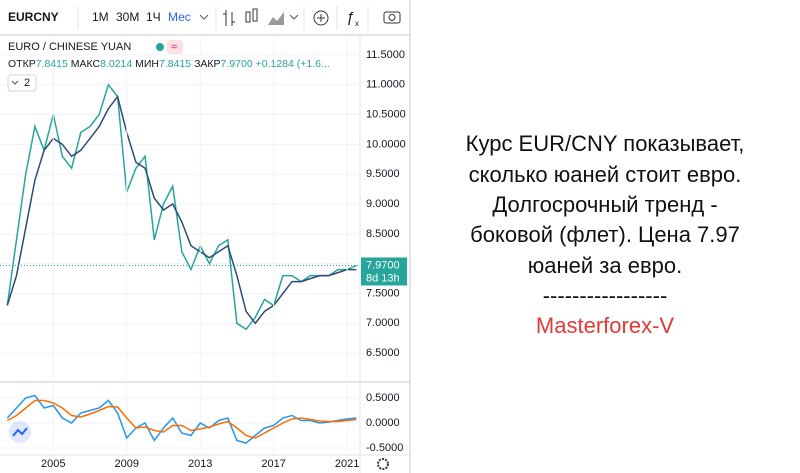 The width and height of the screenshot is (800, 473). What do you see at coordinates (605, 174) in the screenshot?
I see `annotation-line: сколько юаней стоит евро.` at bounding box center [605, 174].